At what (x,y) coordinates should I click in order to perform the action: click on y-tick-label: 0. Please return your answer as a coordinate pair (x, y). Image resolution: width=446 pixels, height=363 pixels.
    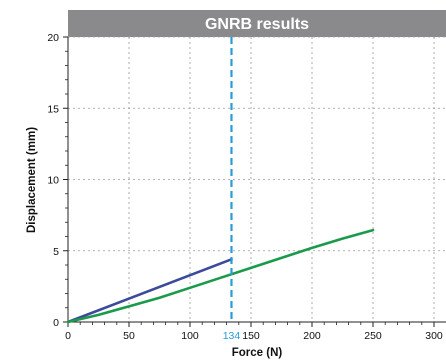
    Looking at the image, I should click on (56, 323).